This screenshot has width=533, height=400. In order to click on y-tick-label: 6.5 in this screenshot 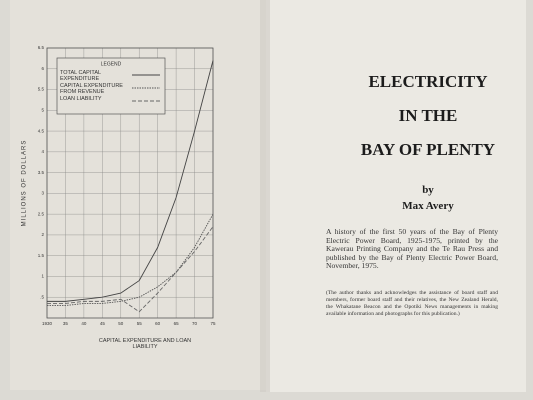, I will do `click(41, 47)`.